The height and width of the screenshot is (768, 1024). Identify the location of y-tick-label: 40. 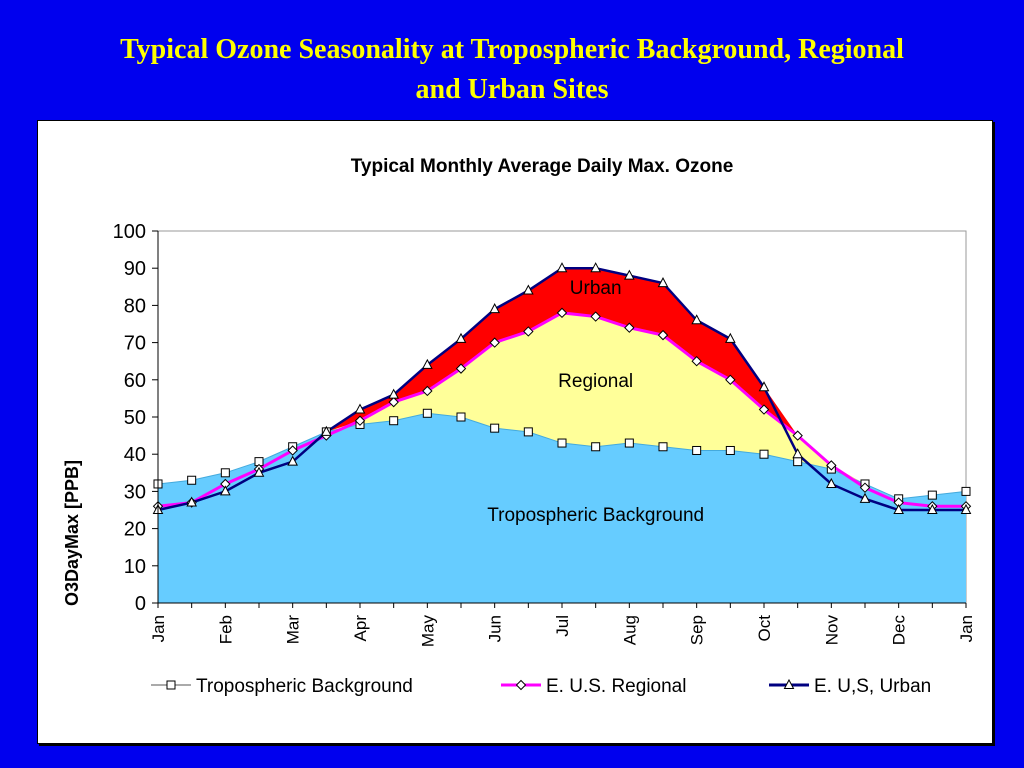
(135, 455).